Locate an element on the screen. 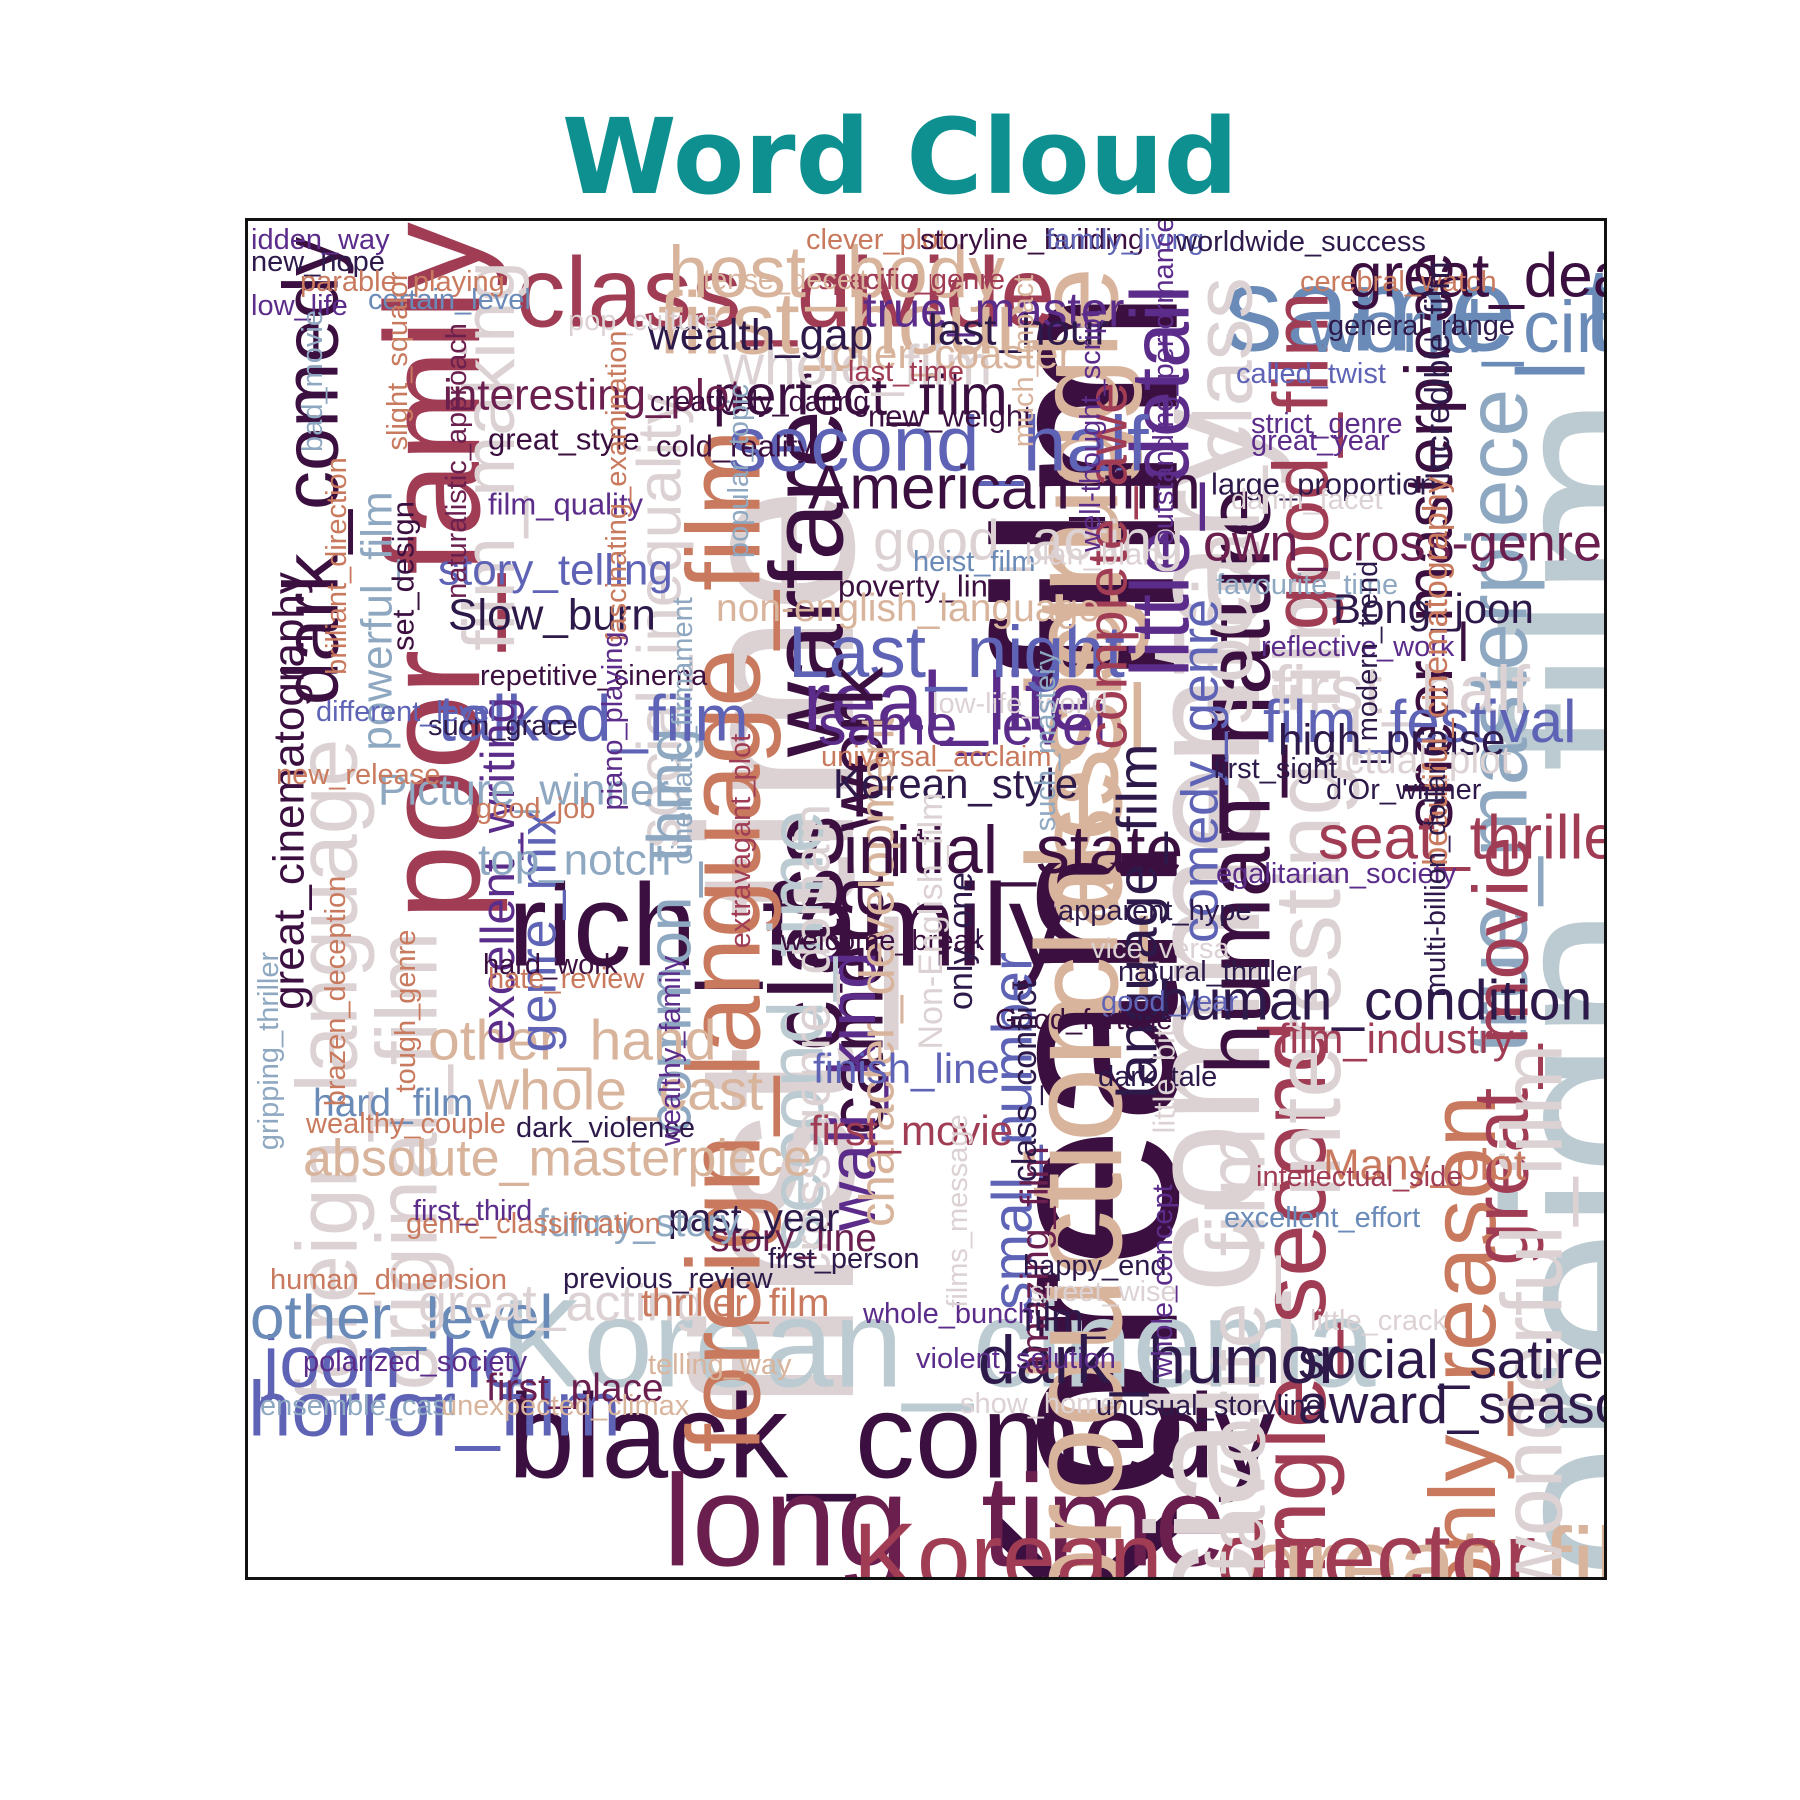 This screenshot has height=1800, width=1800. word-30: good_film is located at coordinates (1301, 461).